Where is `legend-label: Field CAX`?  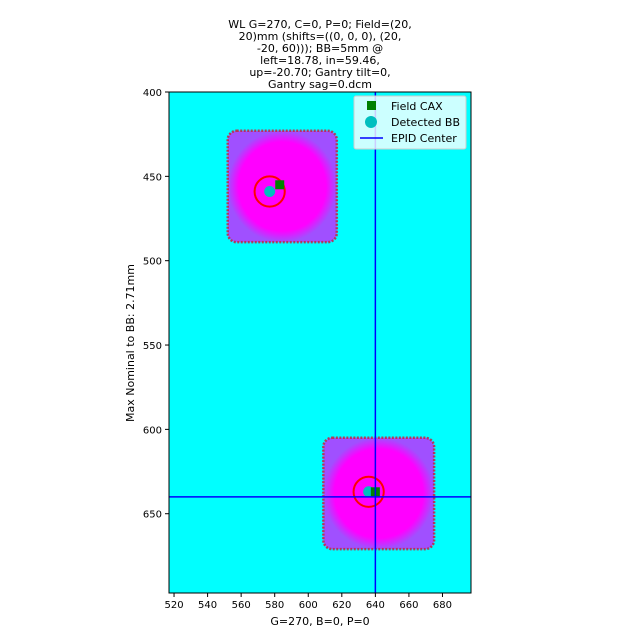 legend-label: Field CAX is located at coordinates (417, 106).